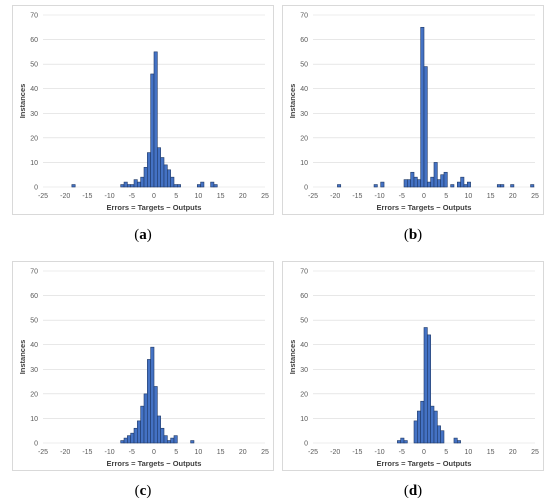 The image size is (550, 500). Describe the element at coordinates (304, 321) in the screenshot. I see `y-tick-label: 50` at that location.